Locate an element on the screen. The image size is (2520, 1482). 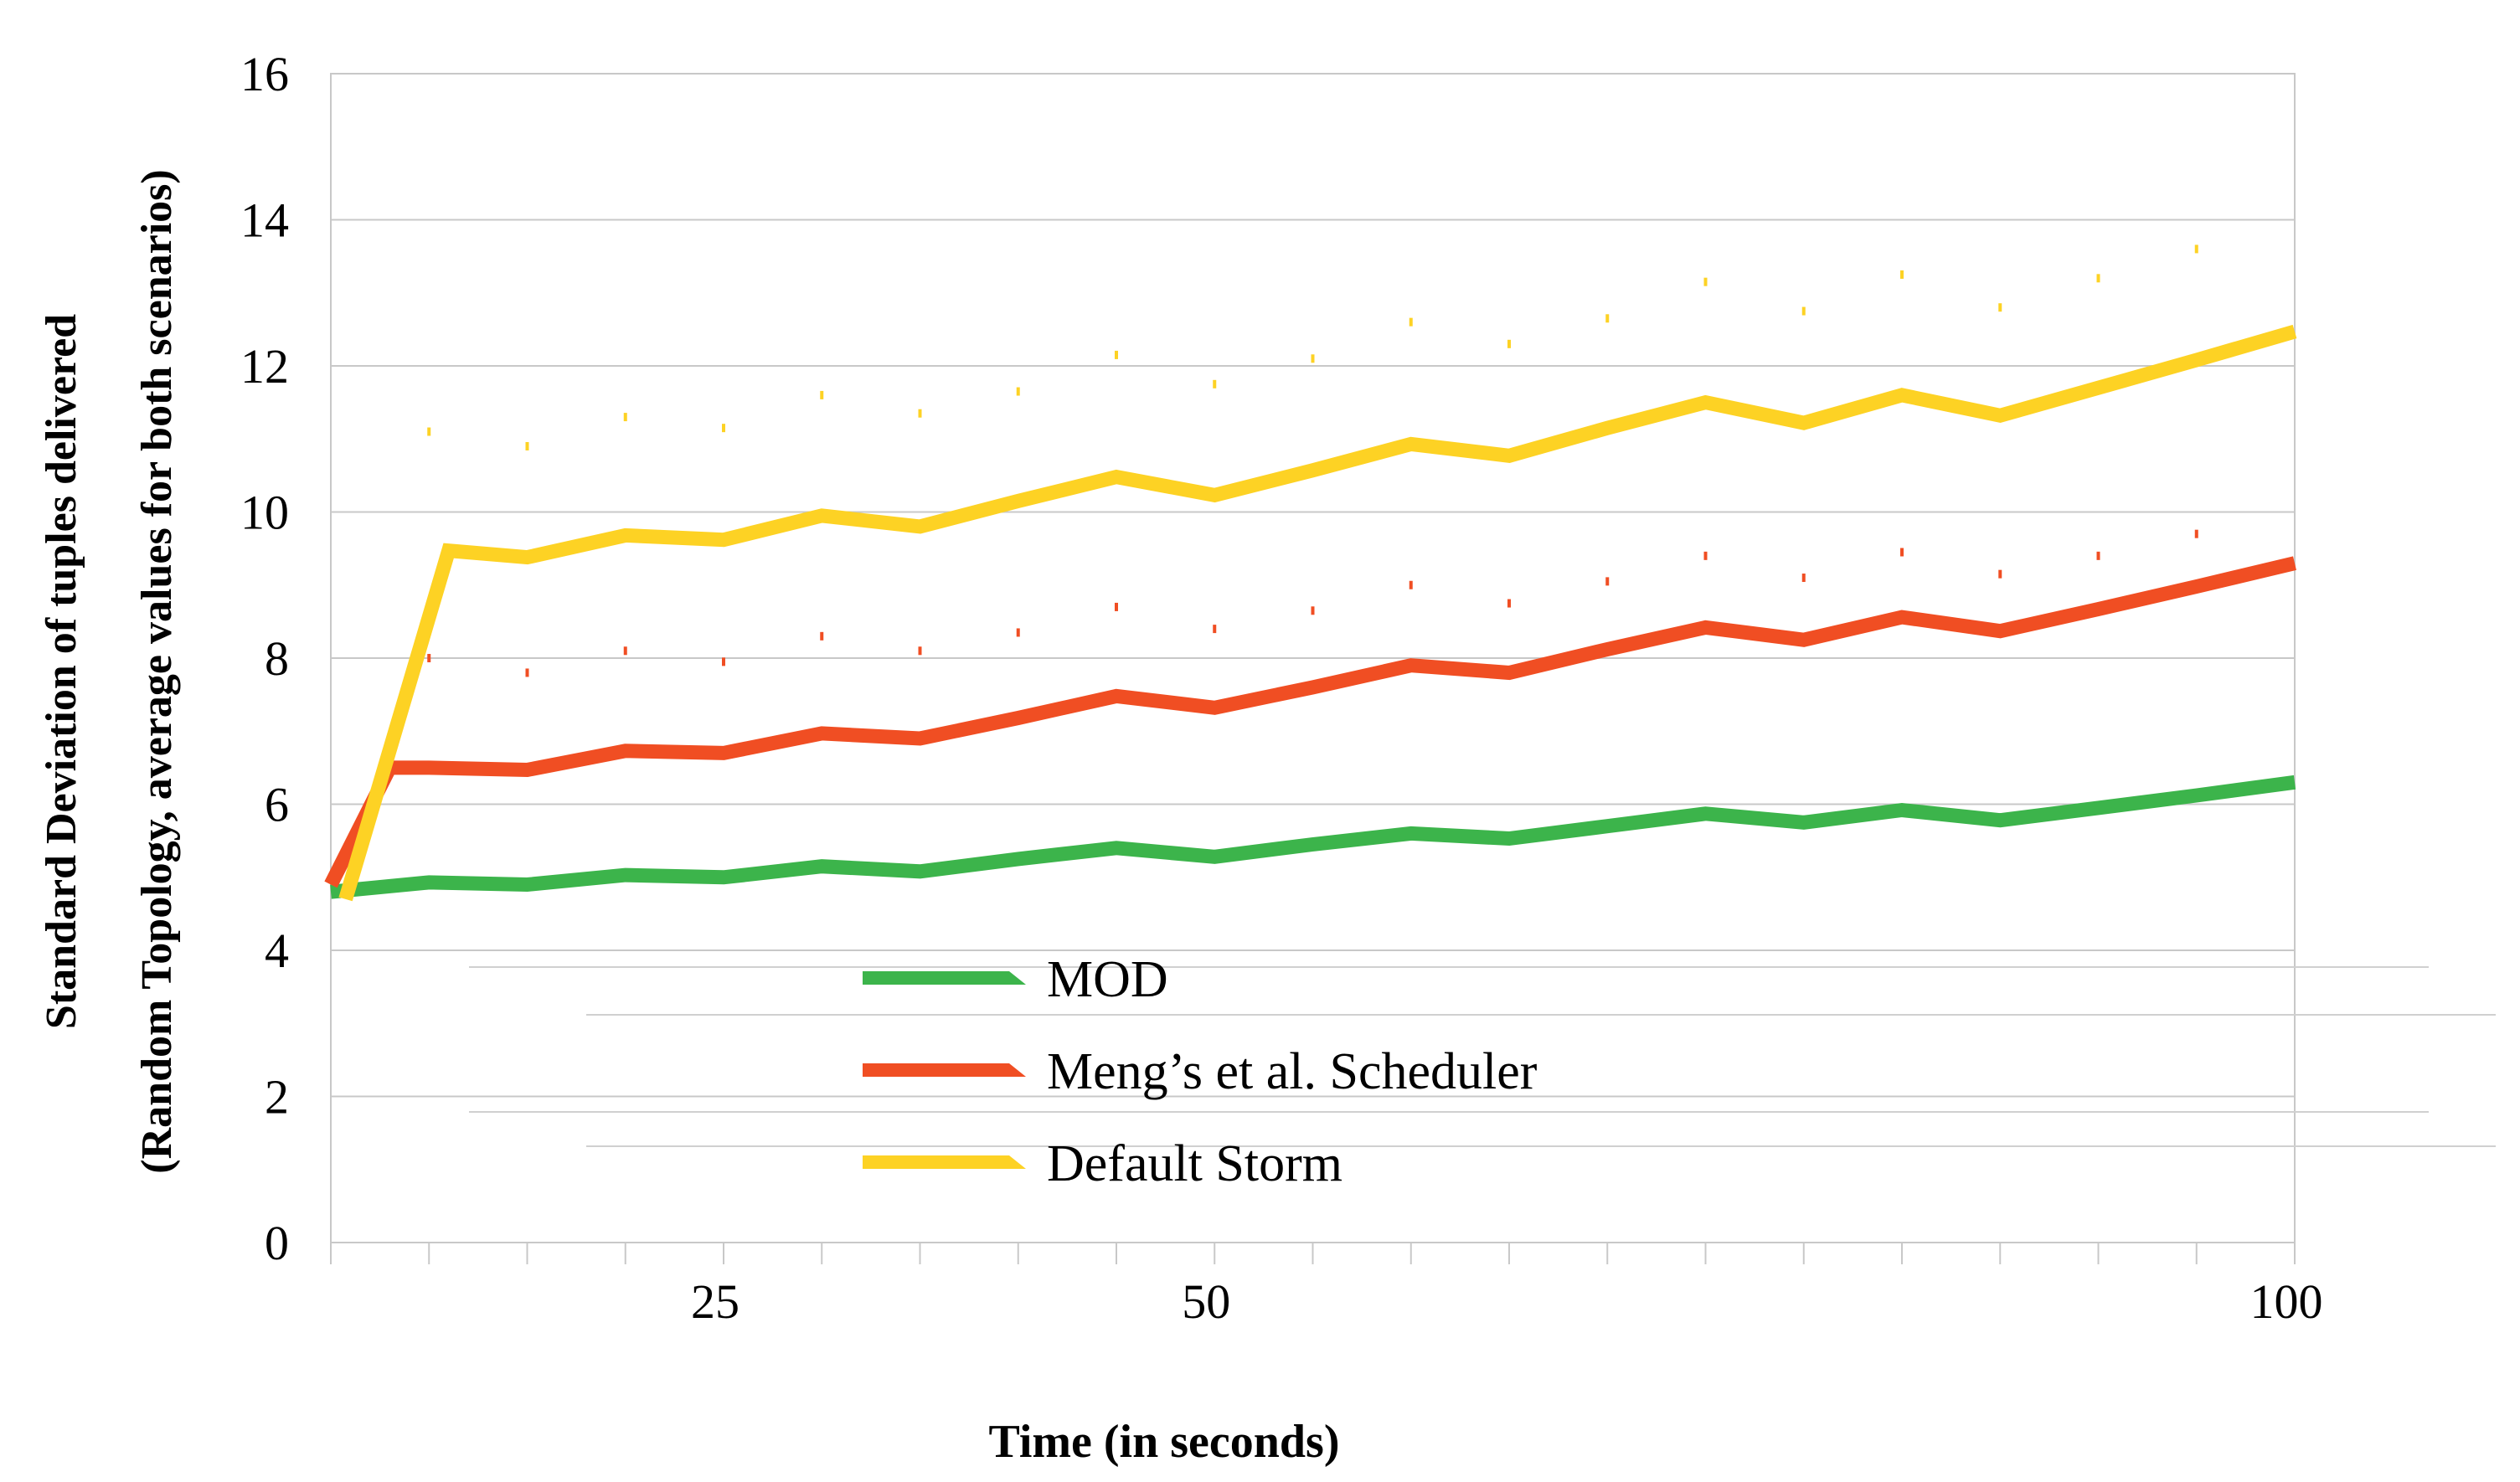
legend-entry-2: Default Storm is located at coordinates (1102, 1163).